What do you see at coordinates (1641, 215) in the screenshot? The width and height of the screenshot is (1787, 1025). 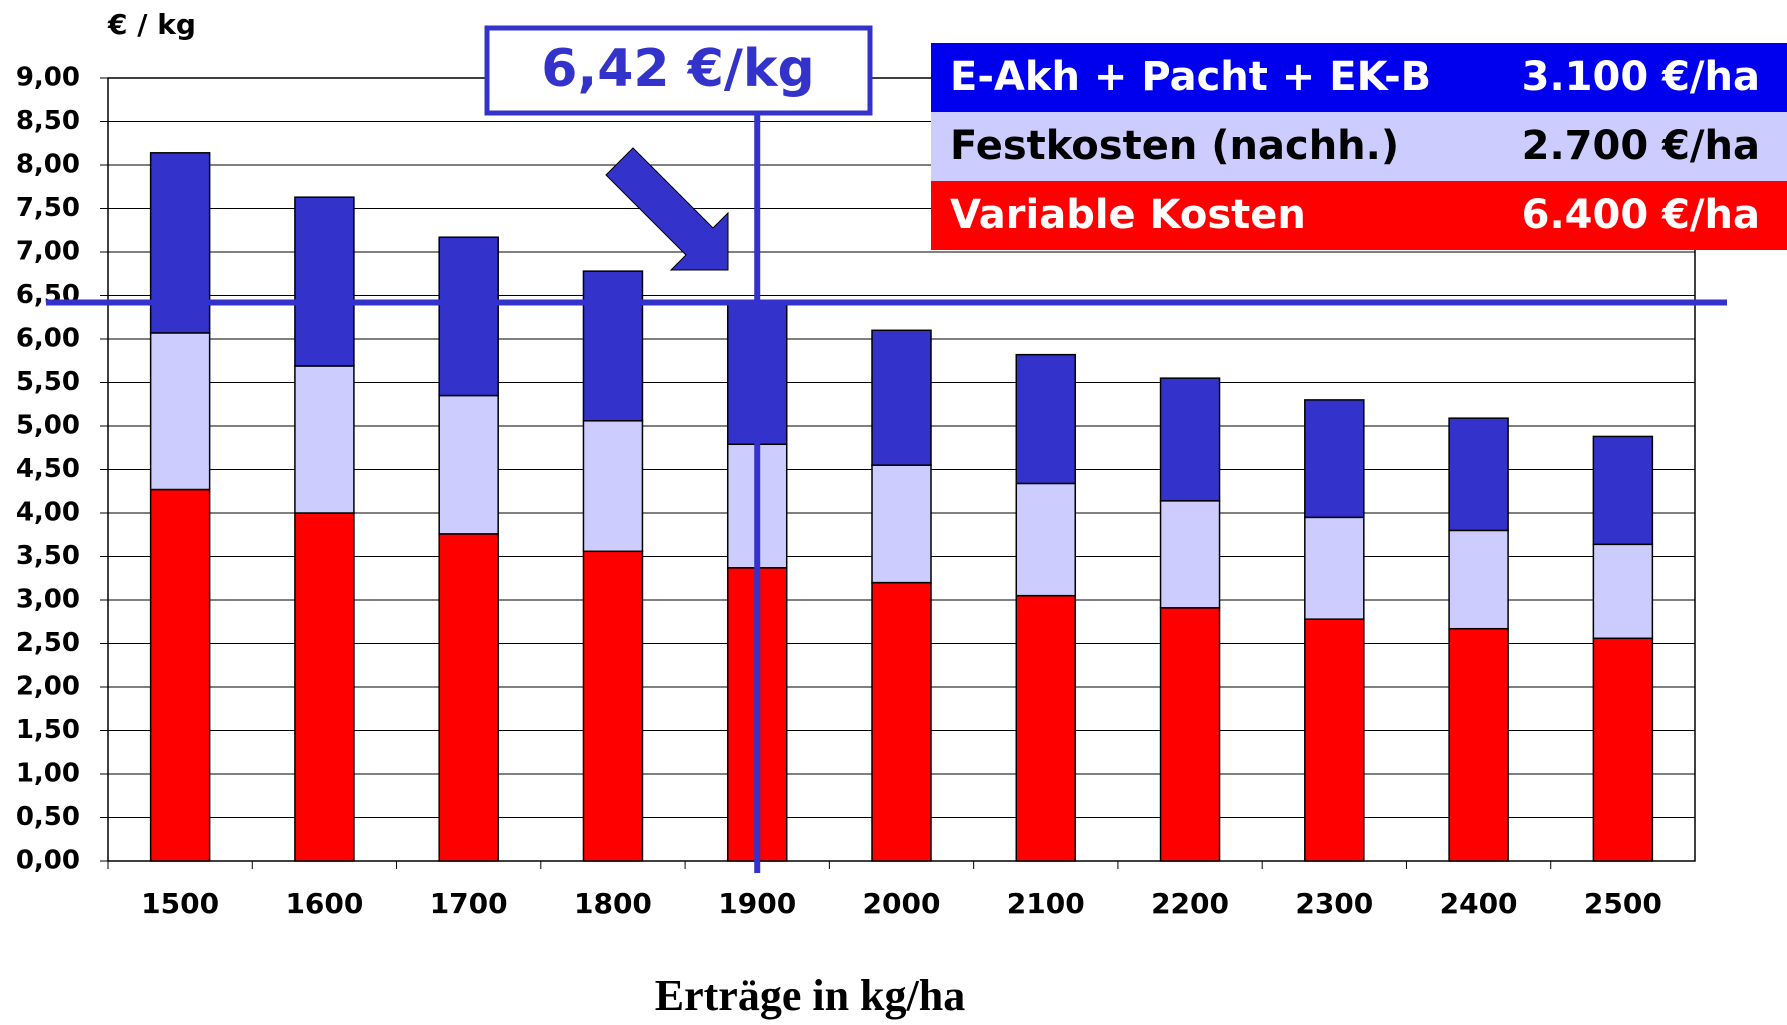 I see `legend-cost: 6.400 €/ha` at bounding box center [1641, 215].